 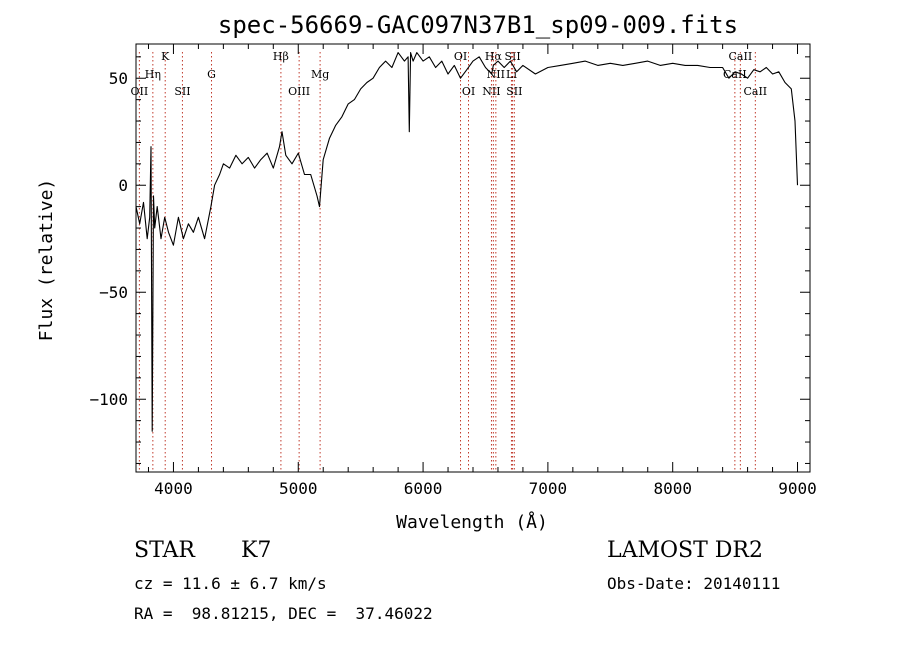 I want to click on x-tick-label: 8000, so click(x=672, y=488).